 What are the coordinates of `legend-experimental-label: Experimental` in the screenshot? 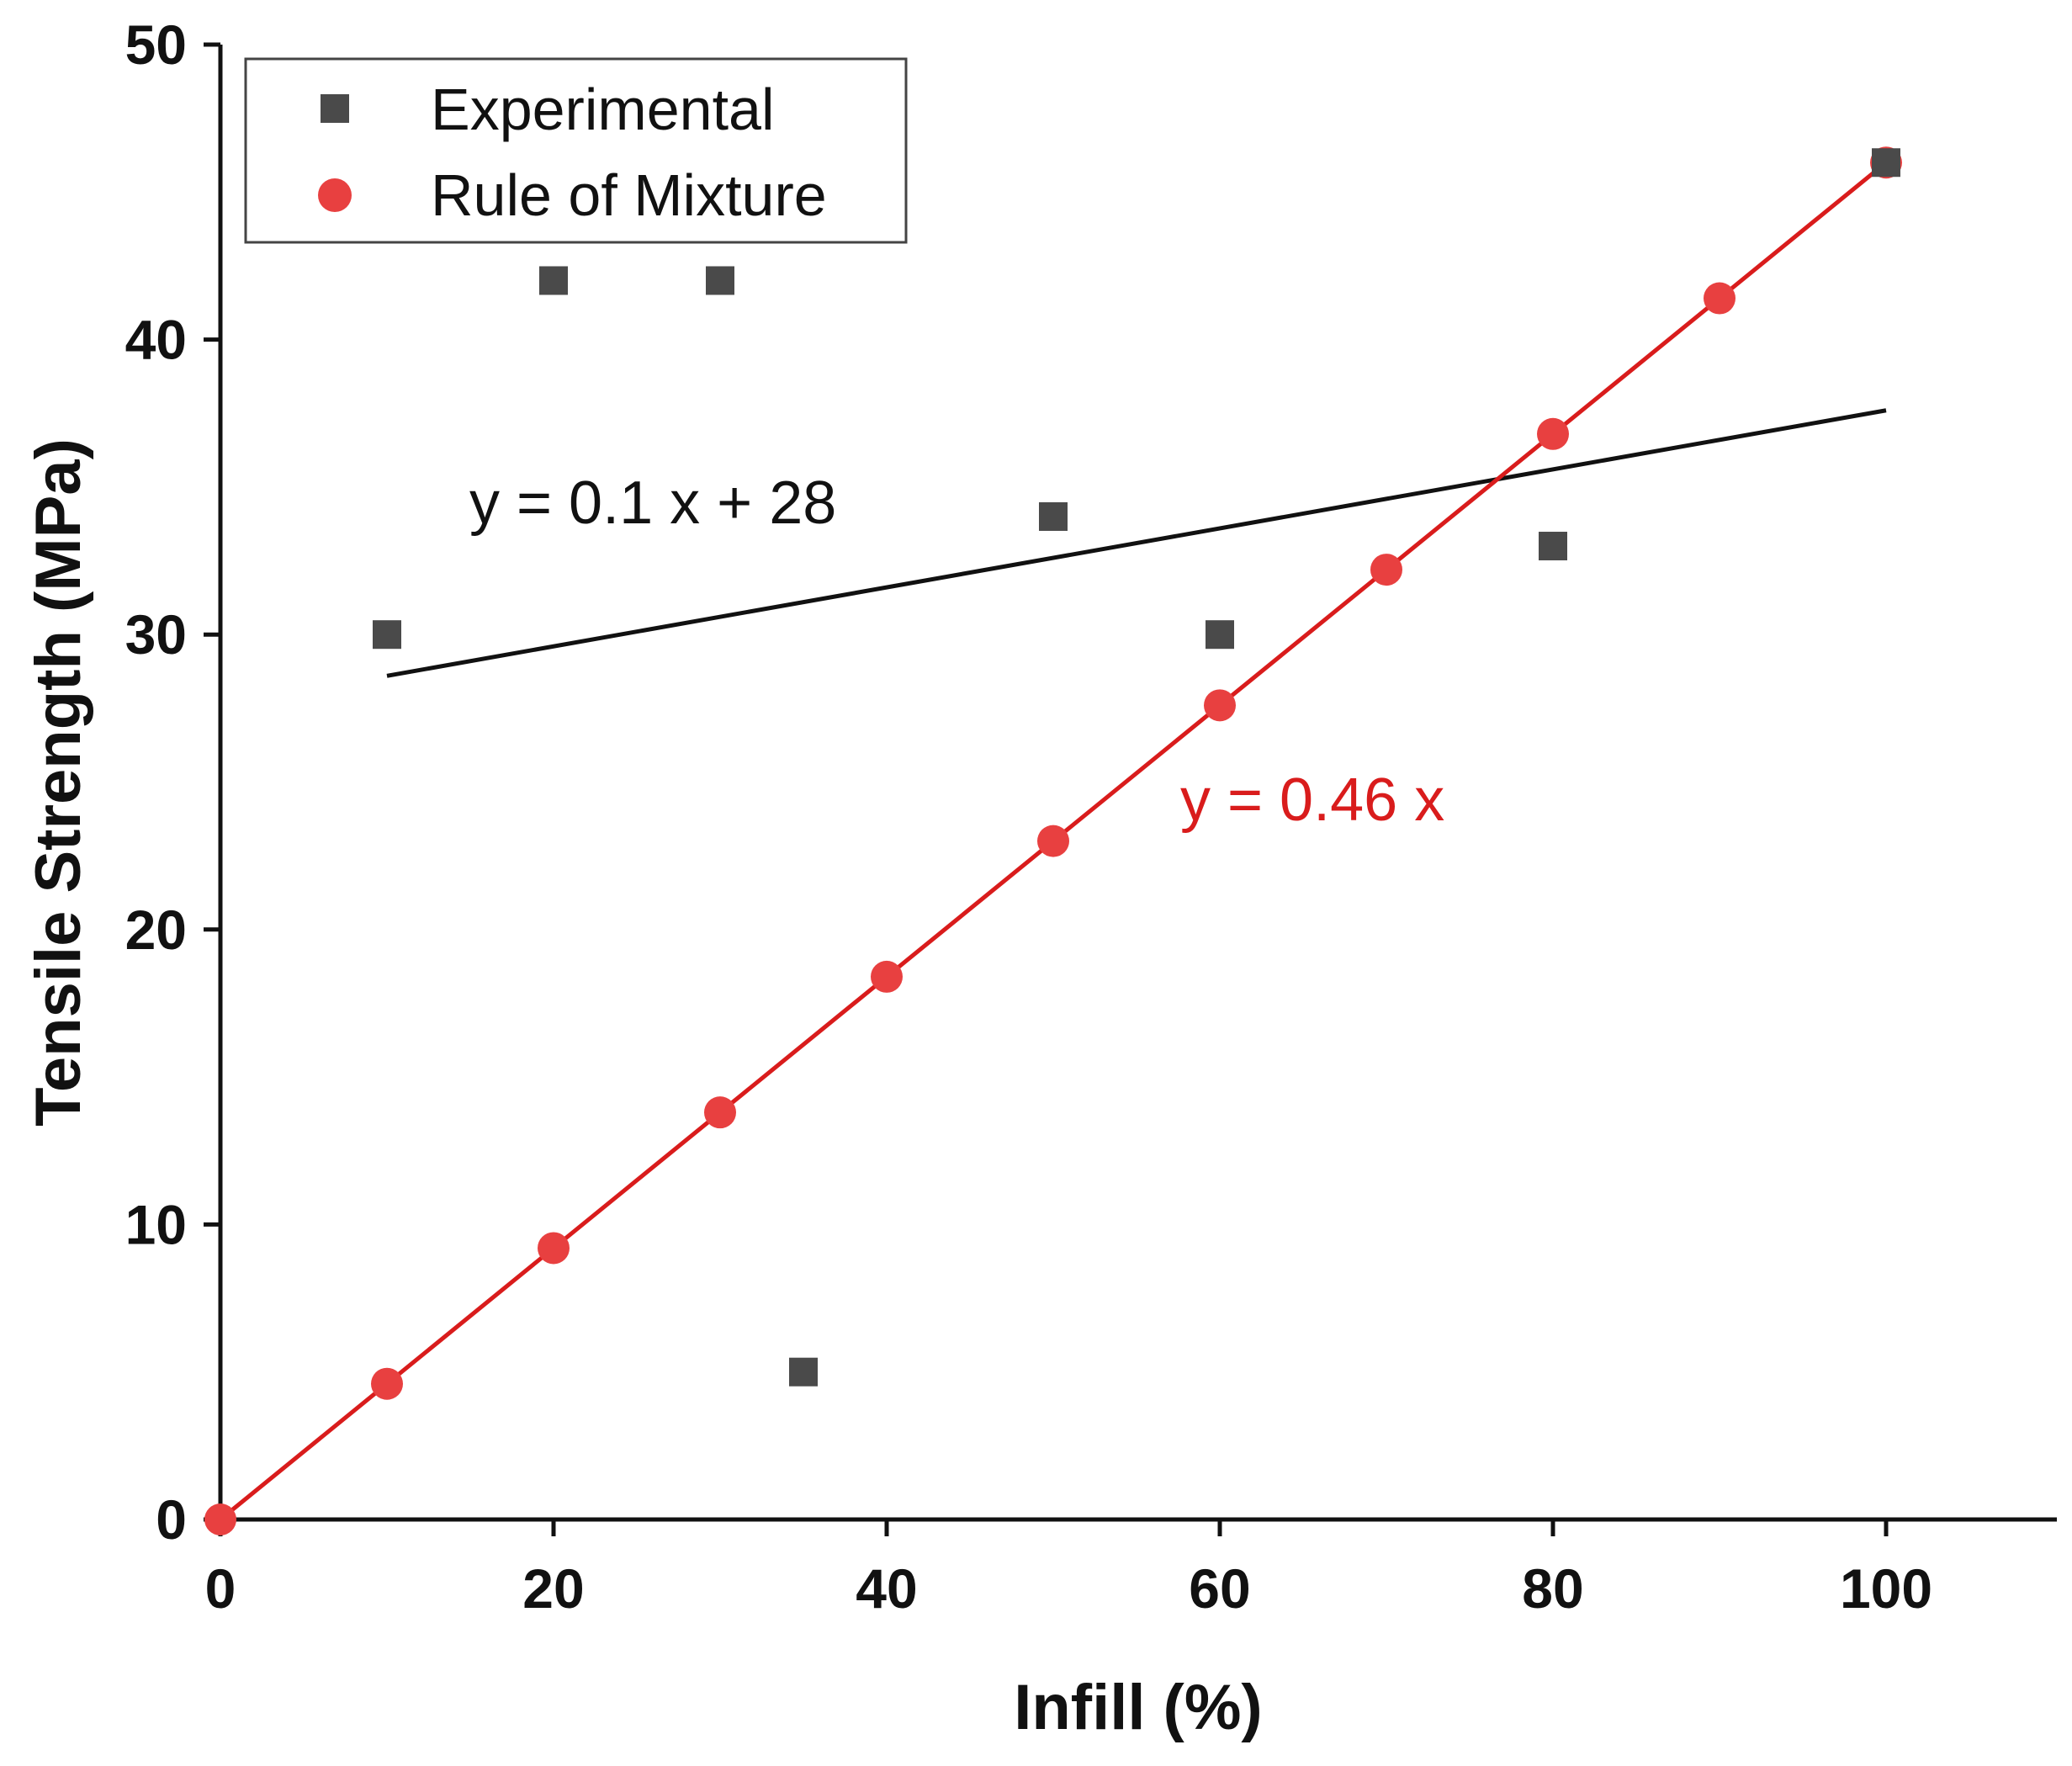 It's located at (603, 110).